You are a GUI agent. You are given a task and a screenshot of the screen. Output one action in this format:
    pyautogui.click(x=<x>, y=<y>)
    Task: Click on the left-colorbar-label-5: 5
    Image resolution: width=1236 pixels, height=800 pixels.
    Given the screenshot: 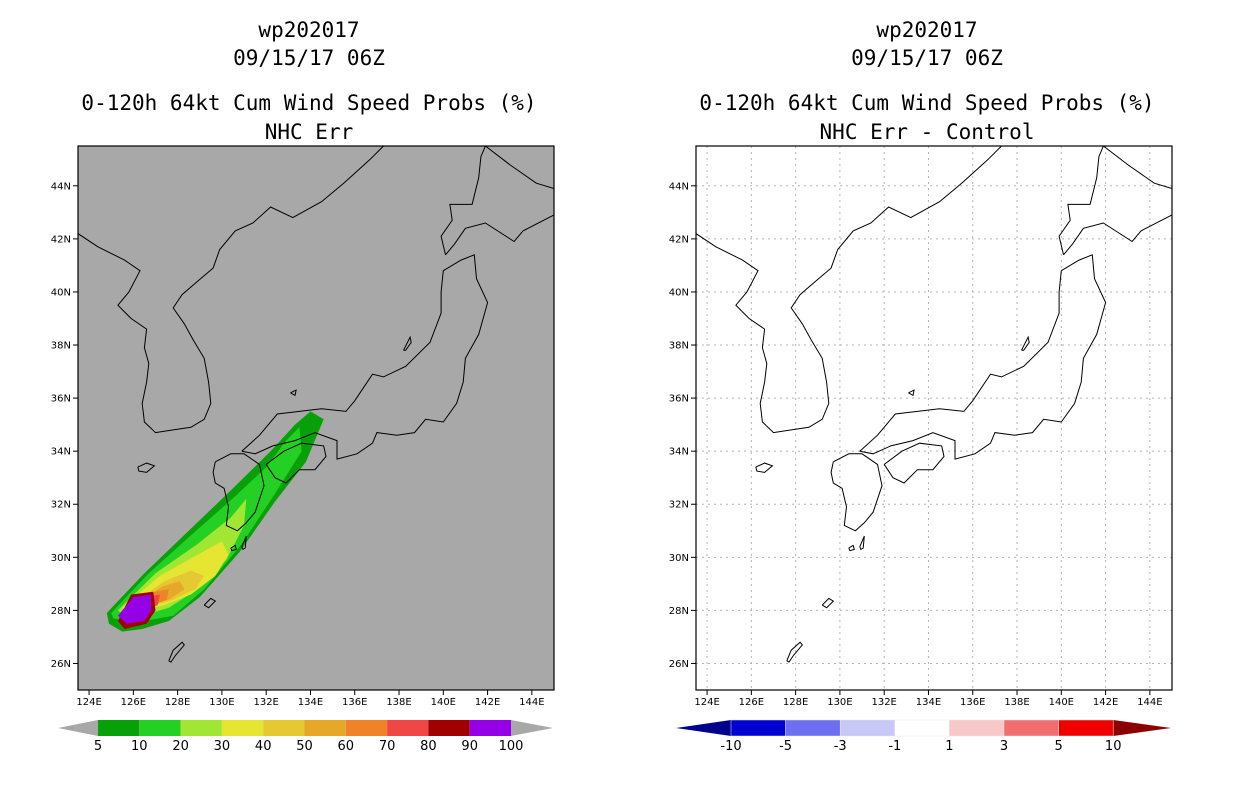 What is the action you would take?
    pyautogui.click(x=98, y=746)
    